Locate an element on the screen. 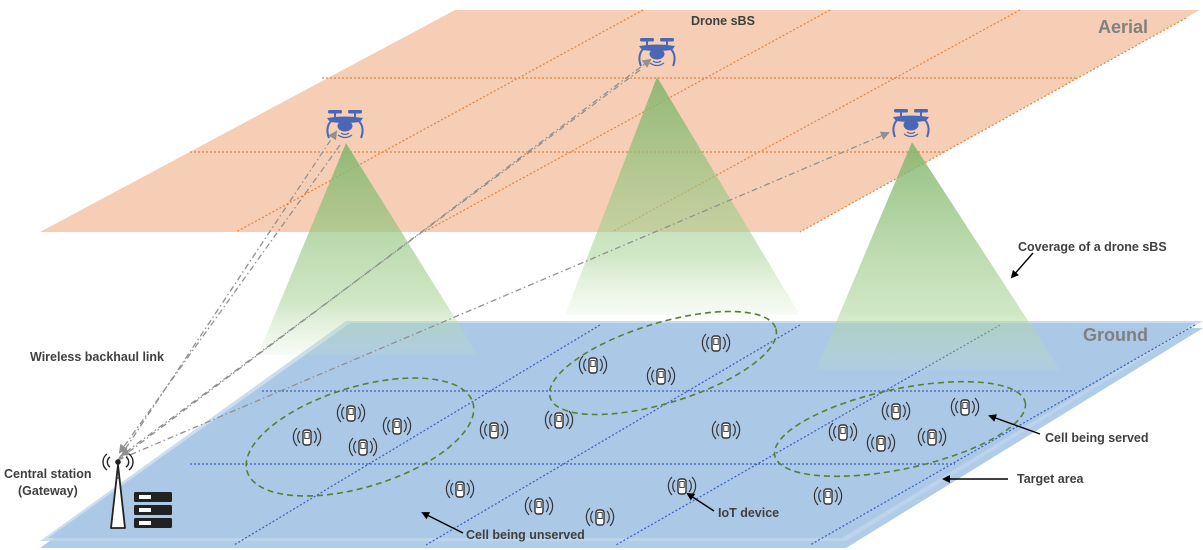 The image size is (1203, 550). server-rack-icon is located at coordinates (153, 510).